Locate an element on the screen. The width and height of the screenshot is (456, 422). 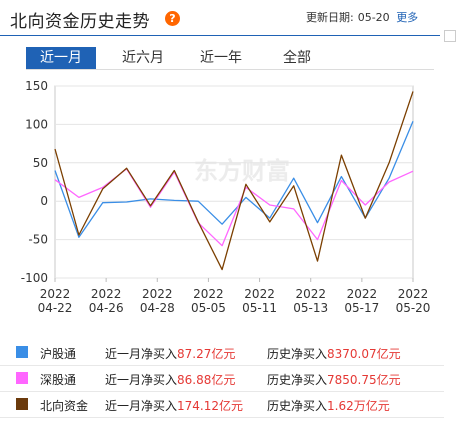
series-name: 沪股通 is located at coordinates (58, 354).